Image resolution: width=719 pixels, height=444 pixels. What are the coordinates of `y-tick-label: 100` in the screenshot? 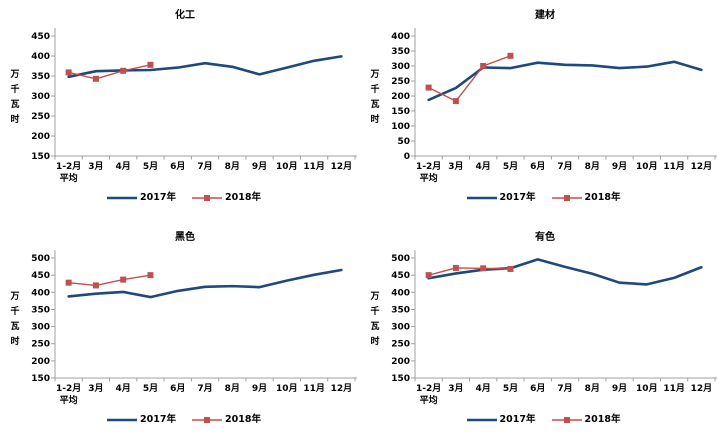 It's located at (400, 127).